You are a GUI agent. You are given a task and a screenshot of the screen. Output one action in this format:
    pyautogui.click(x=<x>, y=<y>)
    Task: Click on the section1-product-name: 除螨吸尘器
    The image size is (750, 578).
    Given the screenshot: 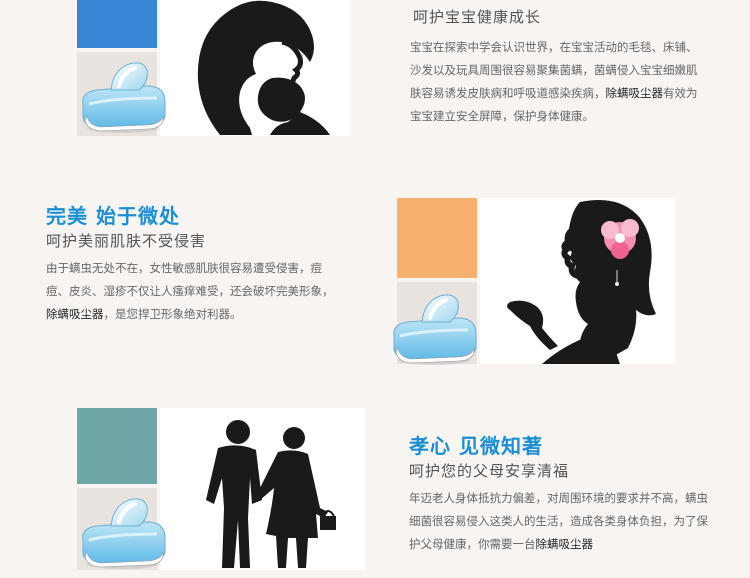 What is the action you would take?
    pyautogui.click(x=634, y=93)
    